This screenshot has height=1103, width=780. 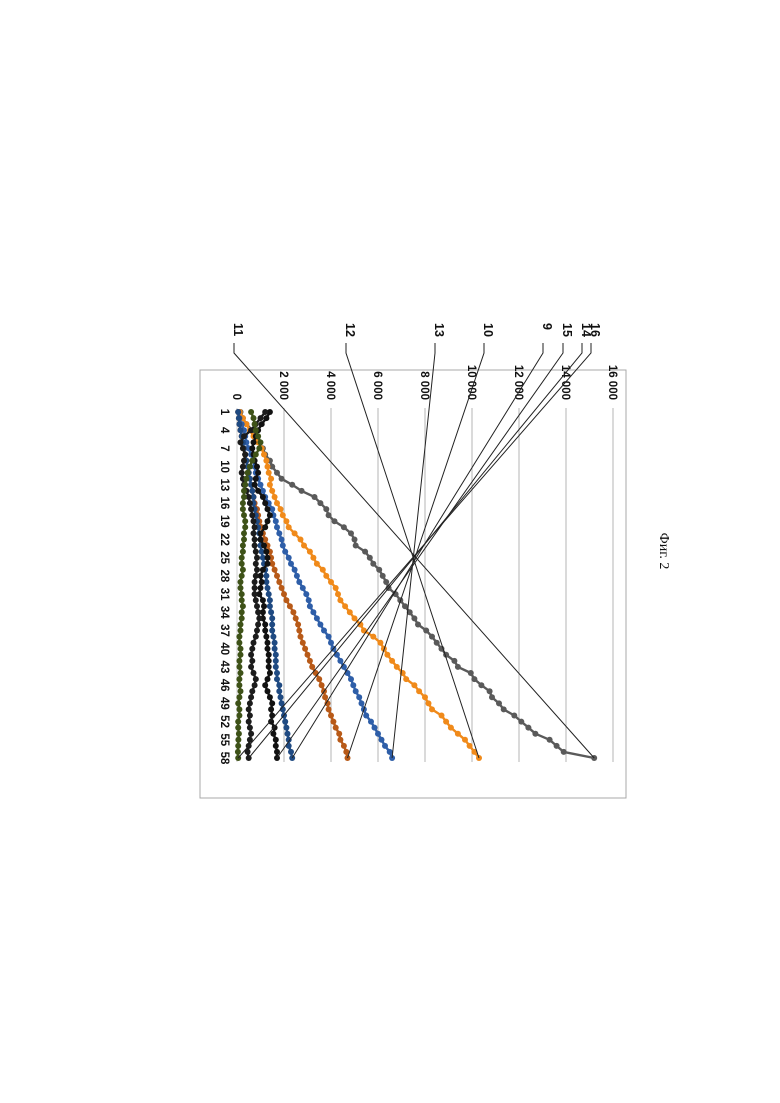 I want to click on y-tick-label: 4 000, so click(x=330, y=385).